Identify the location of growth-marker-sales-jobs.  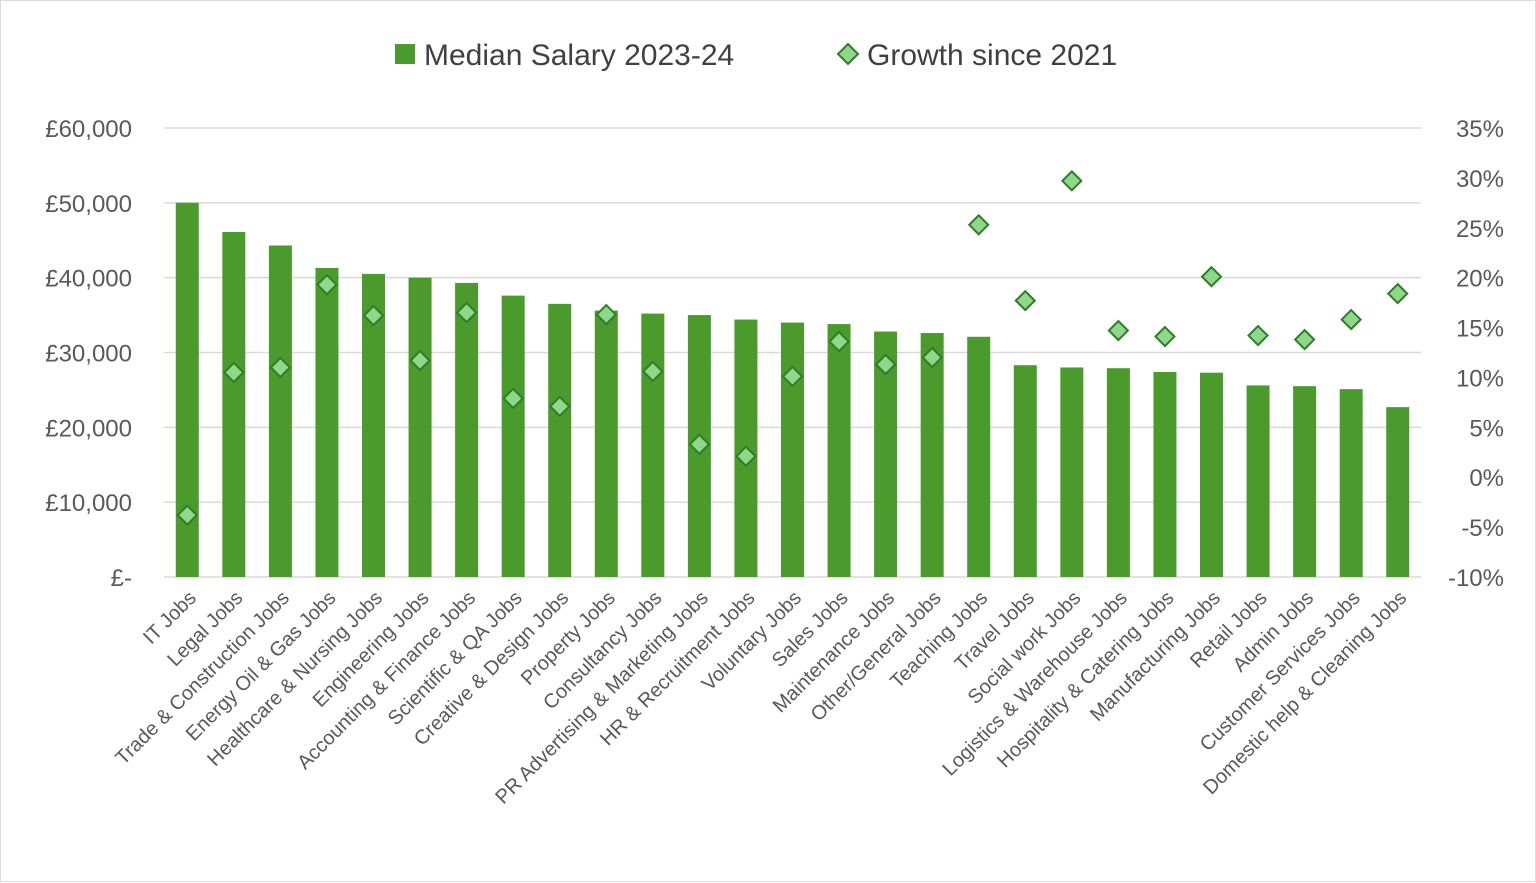
(839, 341).